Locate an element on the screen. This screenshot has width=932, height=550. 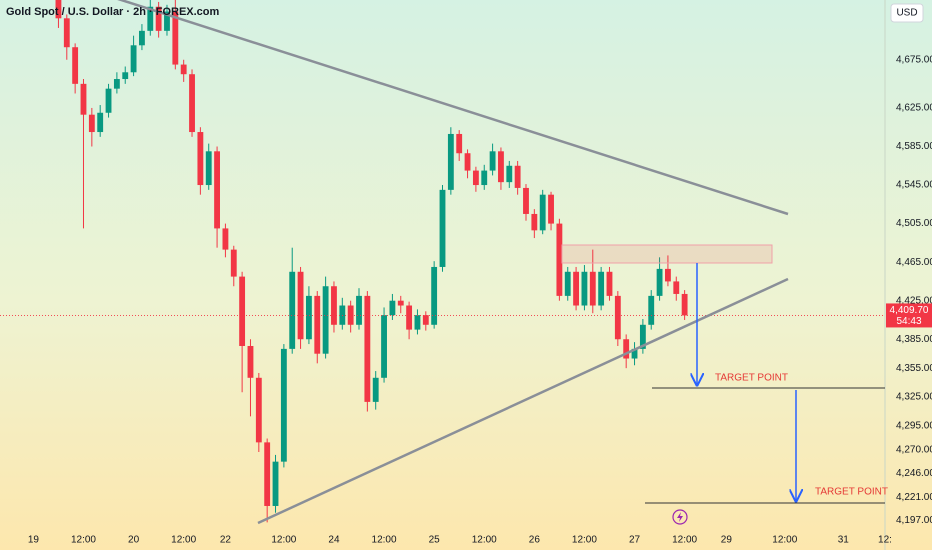
x-tick-label: 12: is located at coordinates (885, 540).